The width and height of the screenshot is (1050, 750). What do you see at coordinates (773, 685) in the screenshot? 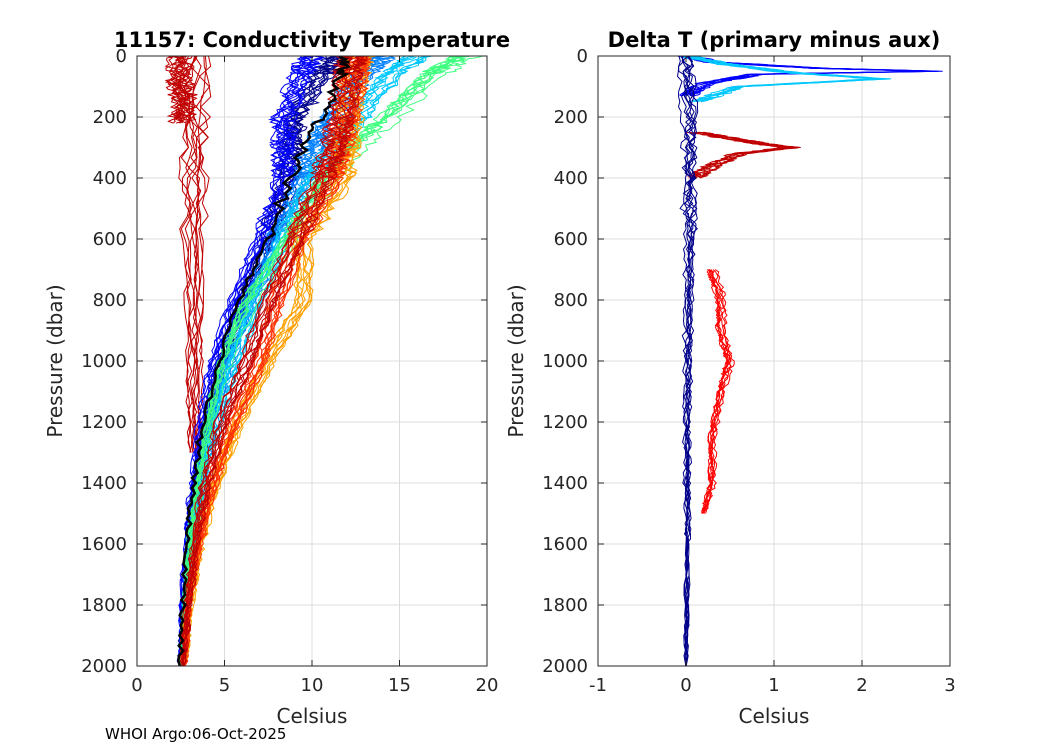
I see `right-chart-xtick-label: 1` at bounding box center [773, 685].